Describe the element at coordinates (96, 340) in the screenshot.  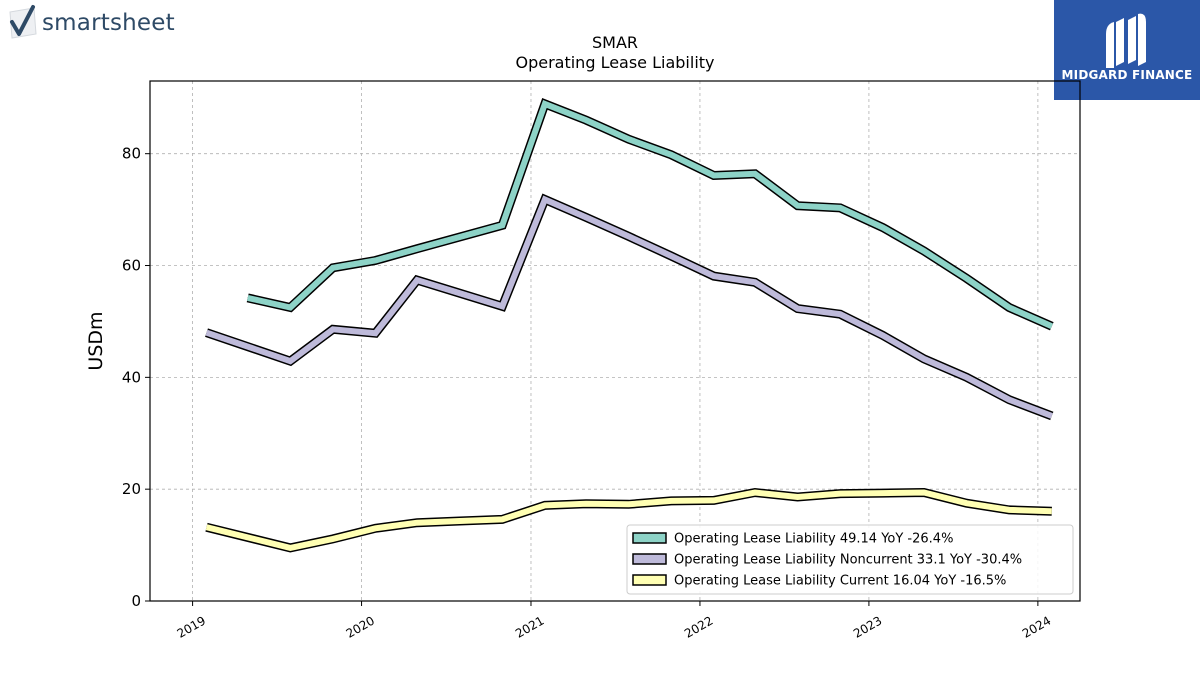
I see `y-axis-label: USDm` at that location.